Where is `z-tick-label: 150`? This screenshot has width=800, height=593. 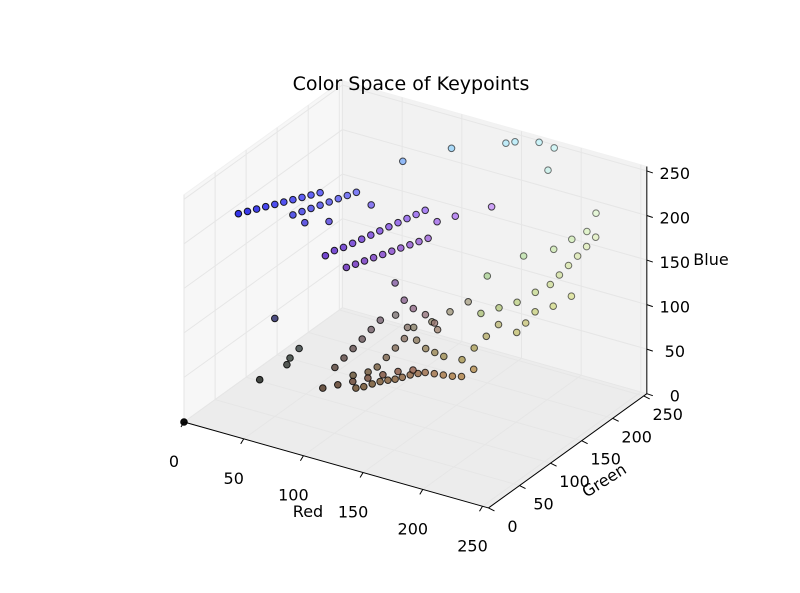
z-tick-label: 150 is located at coordinates (675, 262).